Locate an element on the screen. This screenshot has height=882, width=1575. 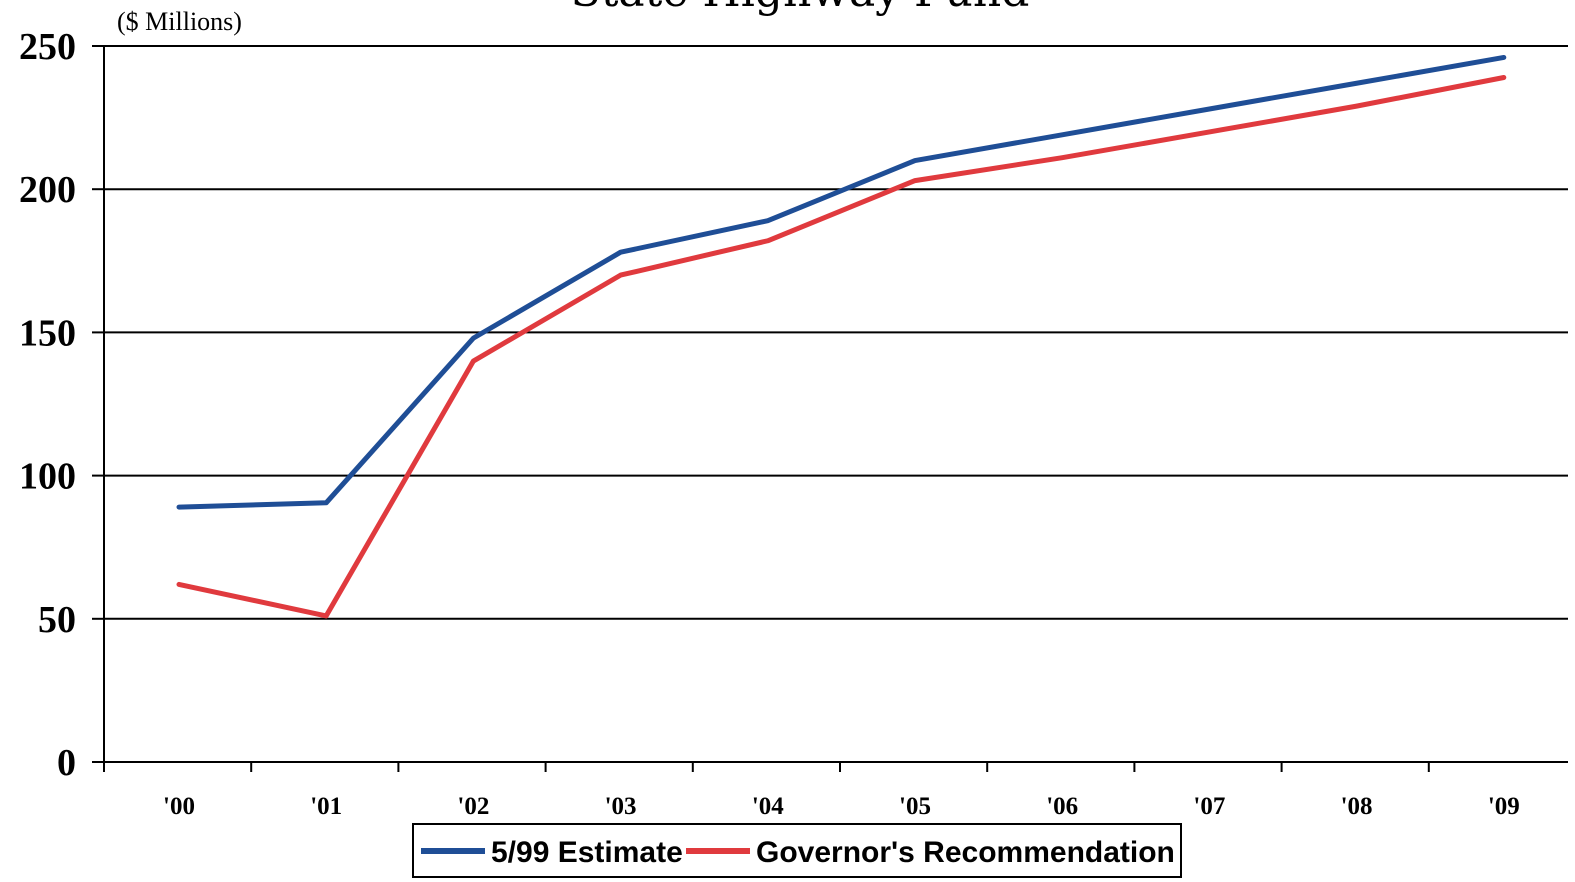
x-tick-label: '00 is located at coordinates (179, 806).